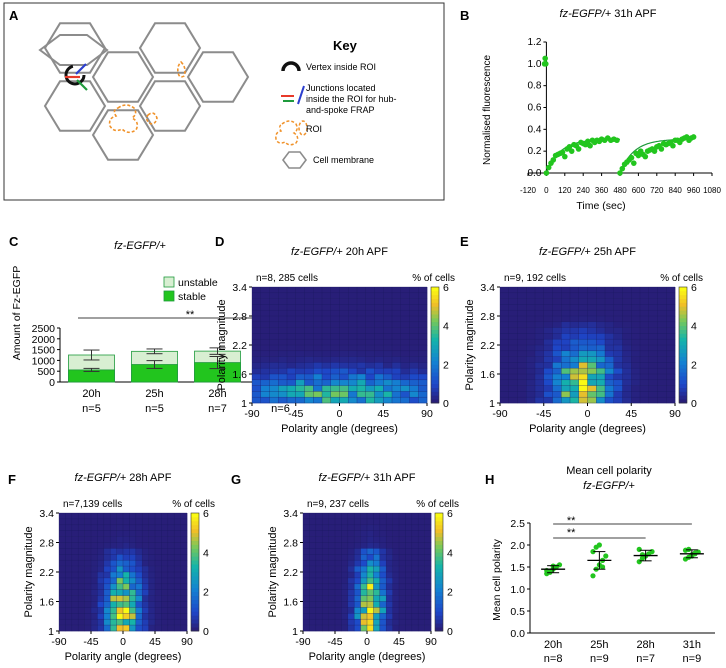  What do you see at coordinates (46, 544) in the screenshot?
I see `hm-ytick-label: 2.8` at bounding box center [46, 544].